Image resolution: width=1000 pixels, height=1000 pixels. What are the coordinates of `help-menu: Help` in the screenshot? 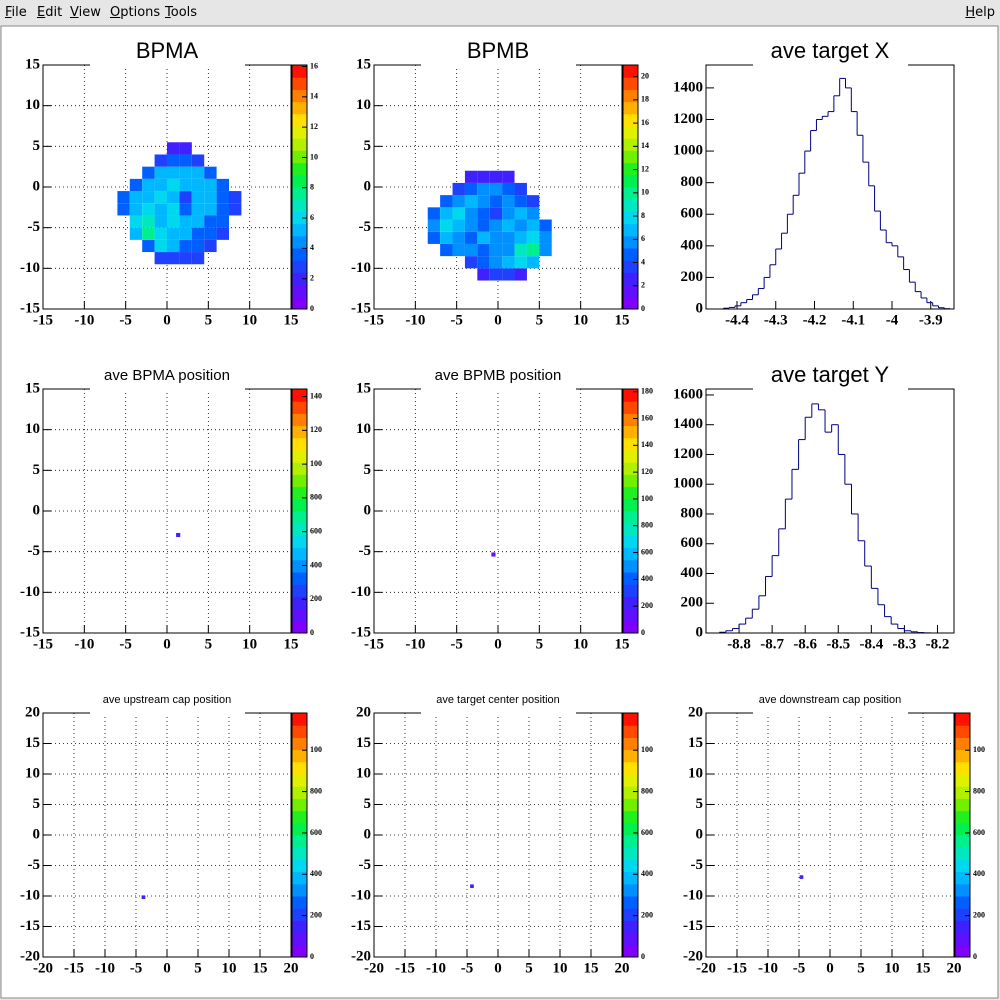 It's located at (980, 12).